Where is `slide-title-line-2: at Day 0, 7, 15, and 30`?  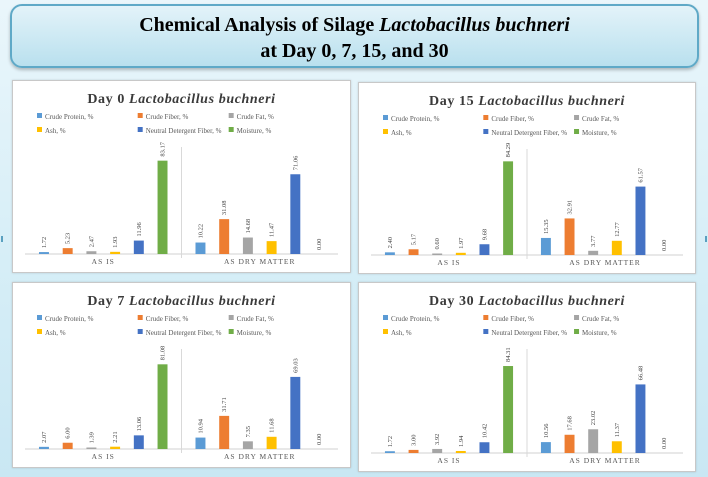
slide-title-line-2: at Day 0, 7, 15, and 30 is located at coordinates (354, 51).